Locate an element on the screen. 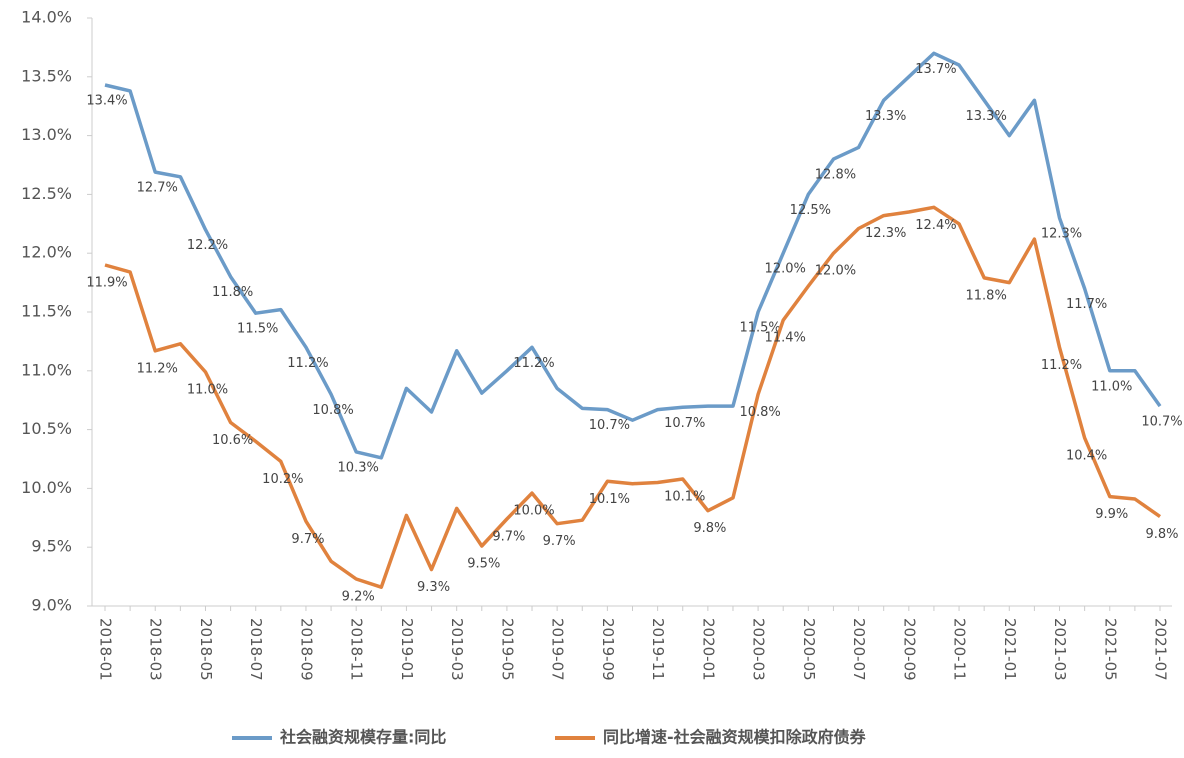  y-tick-label: 11.5% is located at coordinates (46, 311).